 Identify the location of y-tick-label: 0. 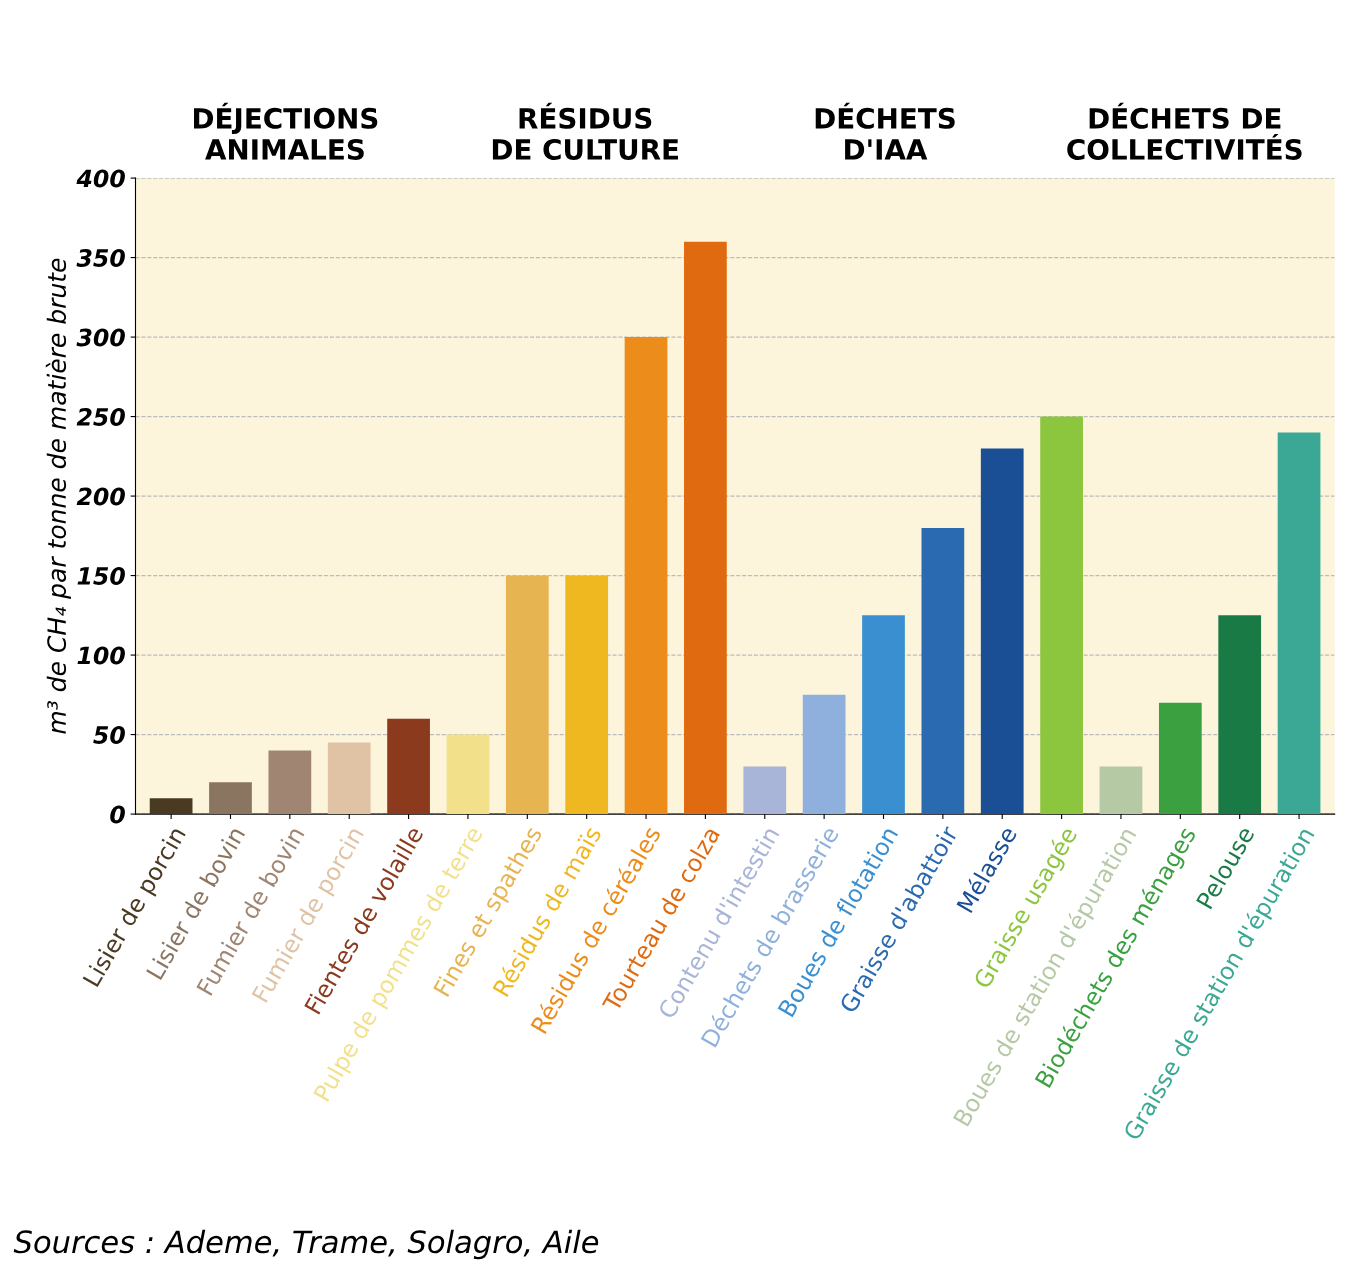
(117, 814).